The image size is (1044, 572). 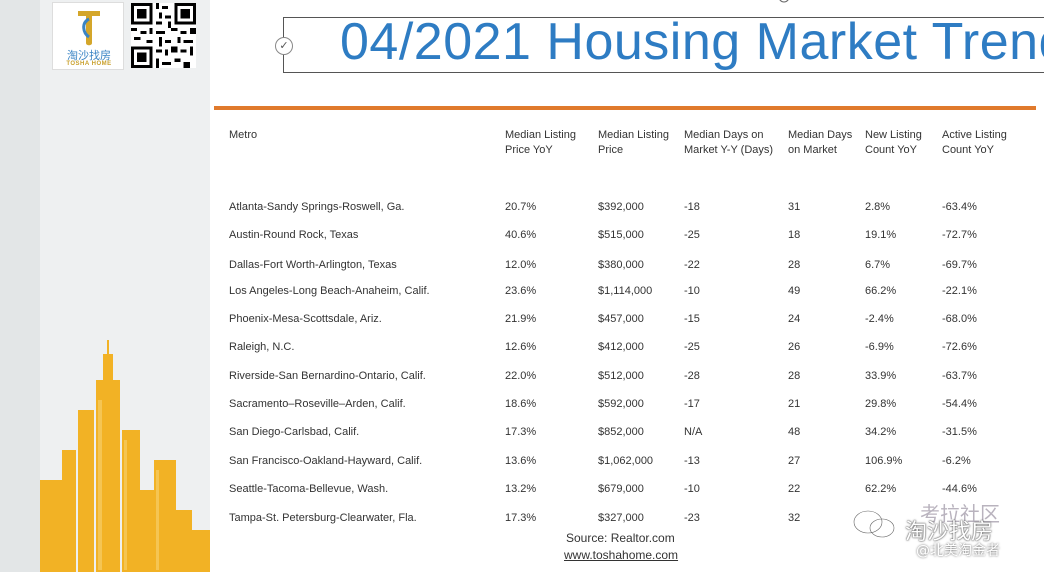 I want to click on table-cell-active-listing-yoy: -63.7%, so click(x=959, y=376).